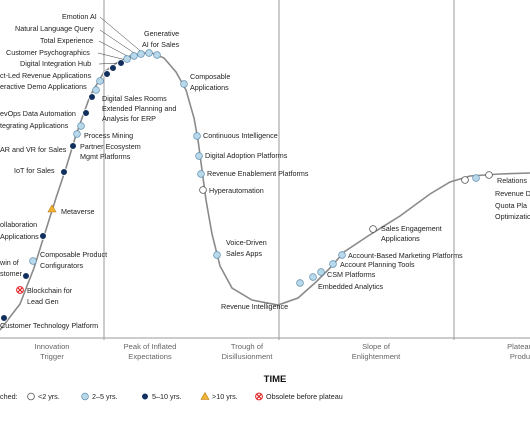  I want to click on label-emotion-ai: Emotion AI, so click(79, 16).